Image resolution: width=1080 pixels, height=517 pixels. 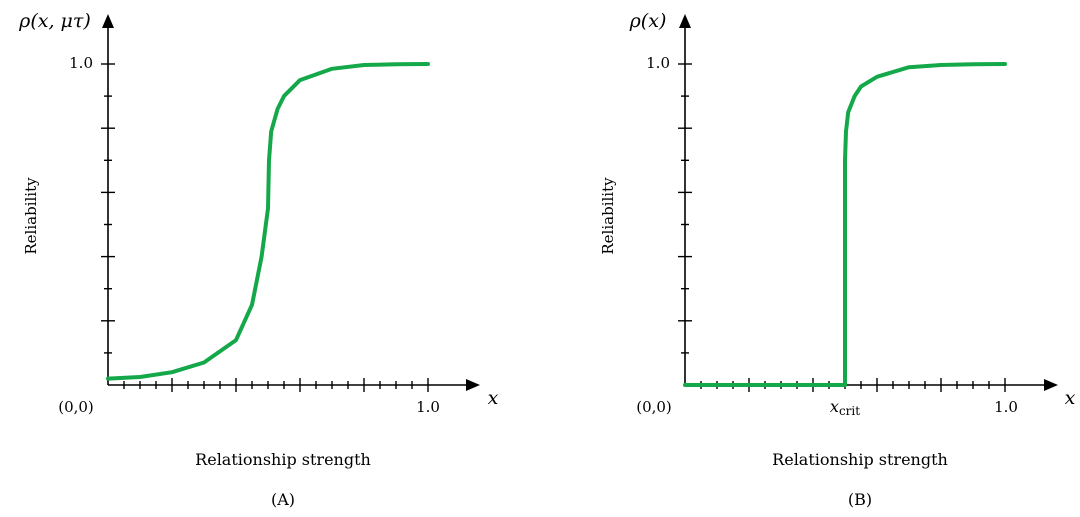 I want to click on y-axis-arrow-b, so click(x=685, y=21).